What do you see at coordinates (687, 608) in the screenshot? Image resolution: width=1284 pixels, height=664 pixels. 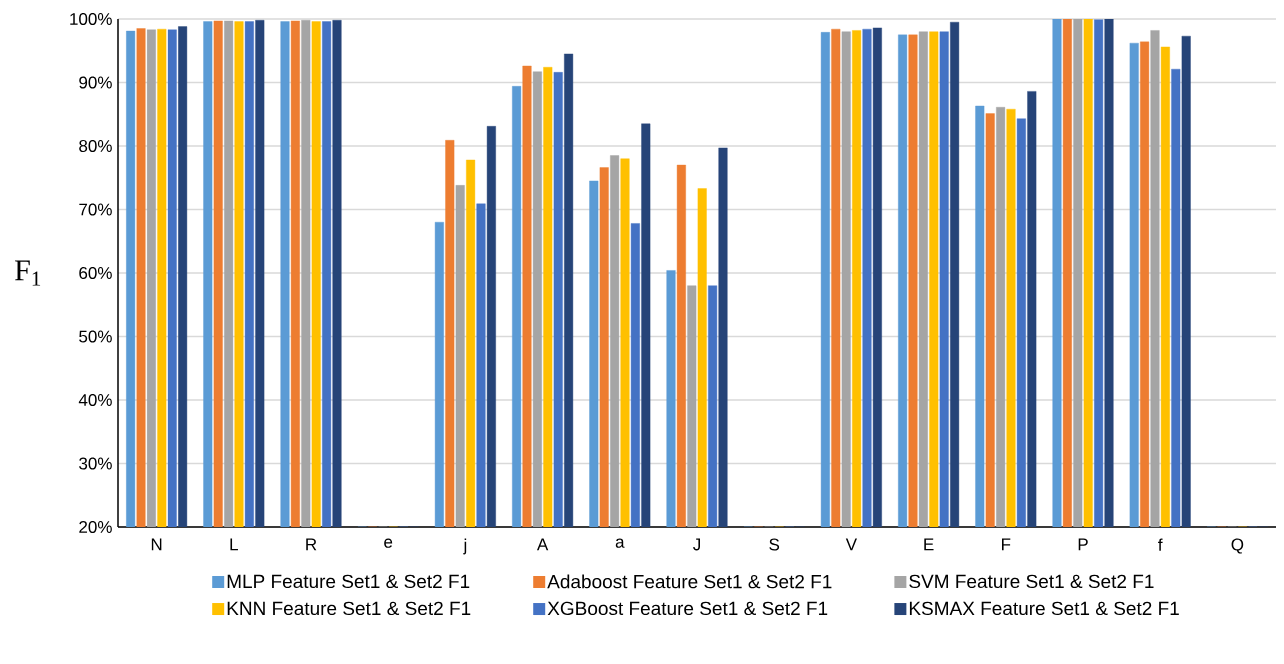 I see `legend-label: XGBoost Feature Set1 & Set2 F1` at bounding box center [687, 608].